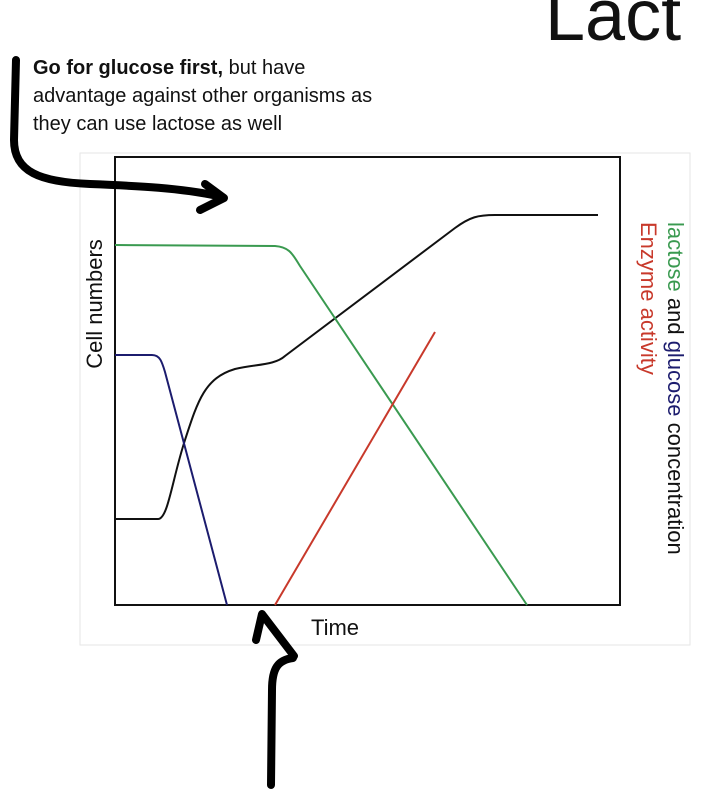 This screenshot has width=712, height=798. I want to click on annotation-arrow, so click(116, 128).